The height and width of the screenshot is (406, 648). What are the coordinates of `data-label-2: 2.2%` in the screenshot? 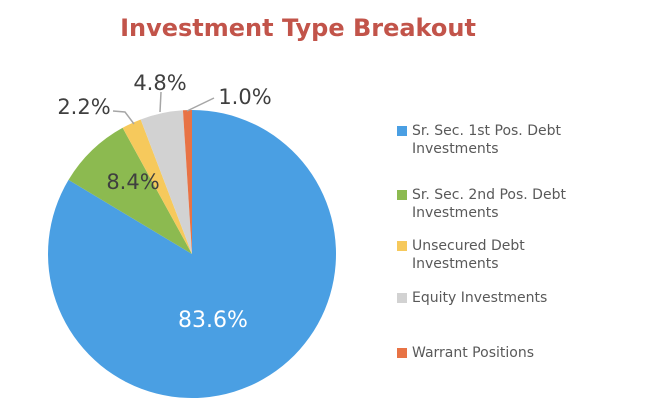 It's located at (83, 107).